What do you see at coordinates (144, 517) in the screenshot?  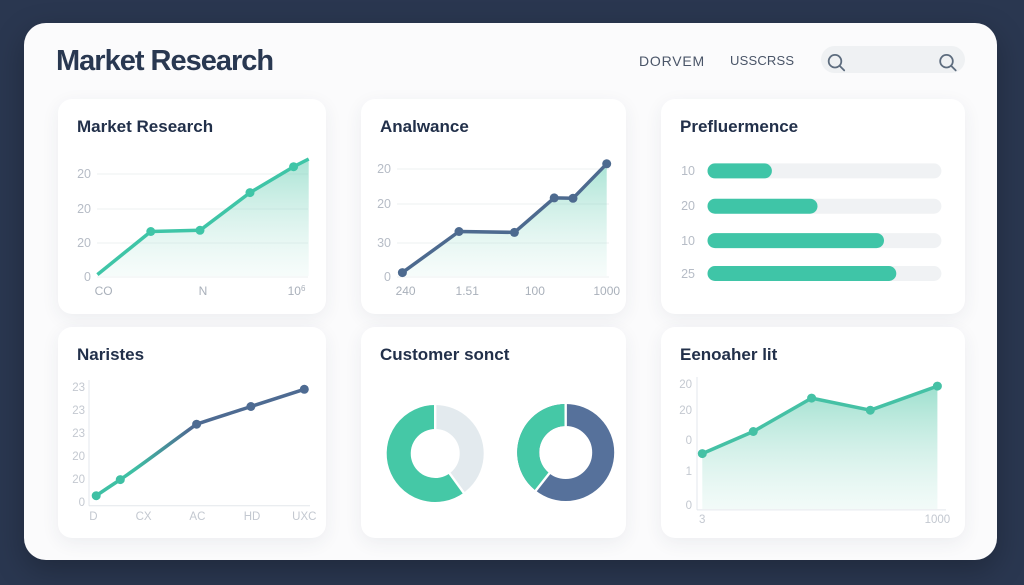 I see `svg-text: CX` at bounding box center [144, 517].